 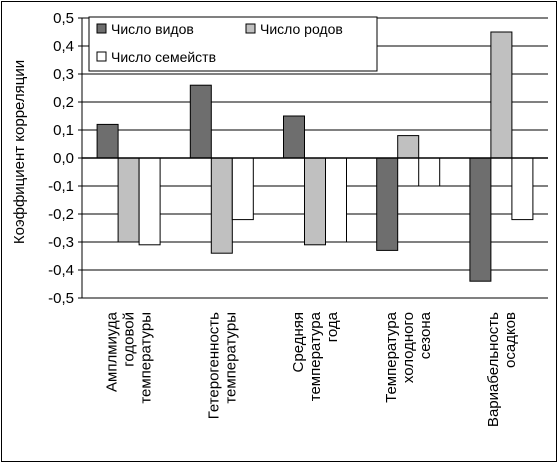 I want to click on legend-label: Число родов, so click(x=301, y=29).